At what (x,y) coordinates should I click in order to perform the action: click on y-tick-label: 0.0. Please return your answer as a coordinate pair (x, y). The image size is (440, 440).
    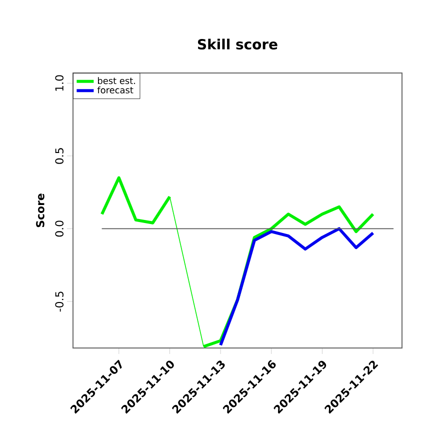
    Looking at the image, I should click on (59, 228).